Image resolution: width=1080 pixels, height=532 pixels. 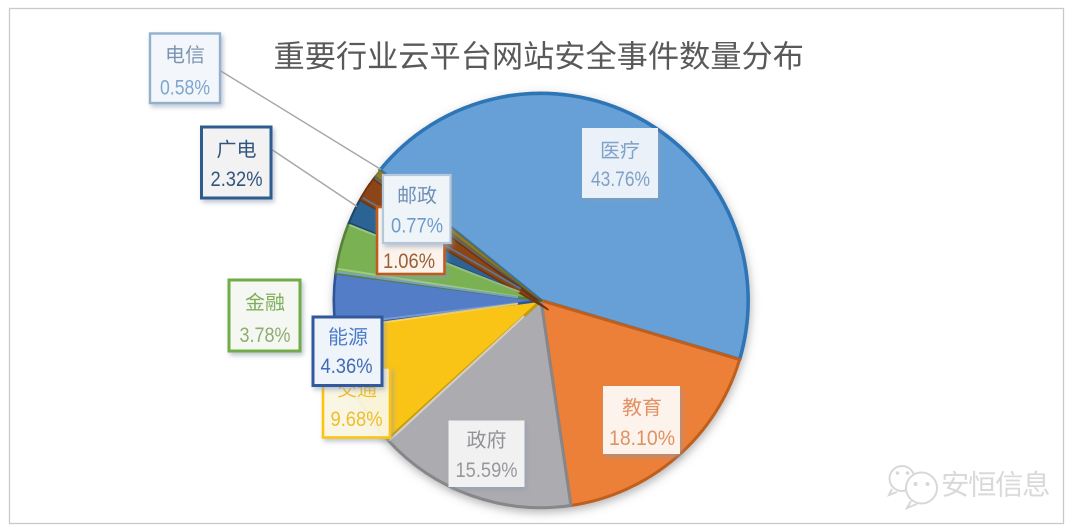 I want to click on svg-text: 0.58%, so click(x=185, y=88).